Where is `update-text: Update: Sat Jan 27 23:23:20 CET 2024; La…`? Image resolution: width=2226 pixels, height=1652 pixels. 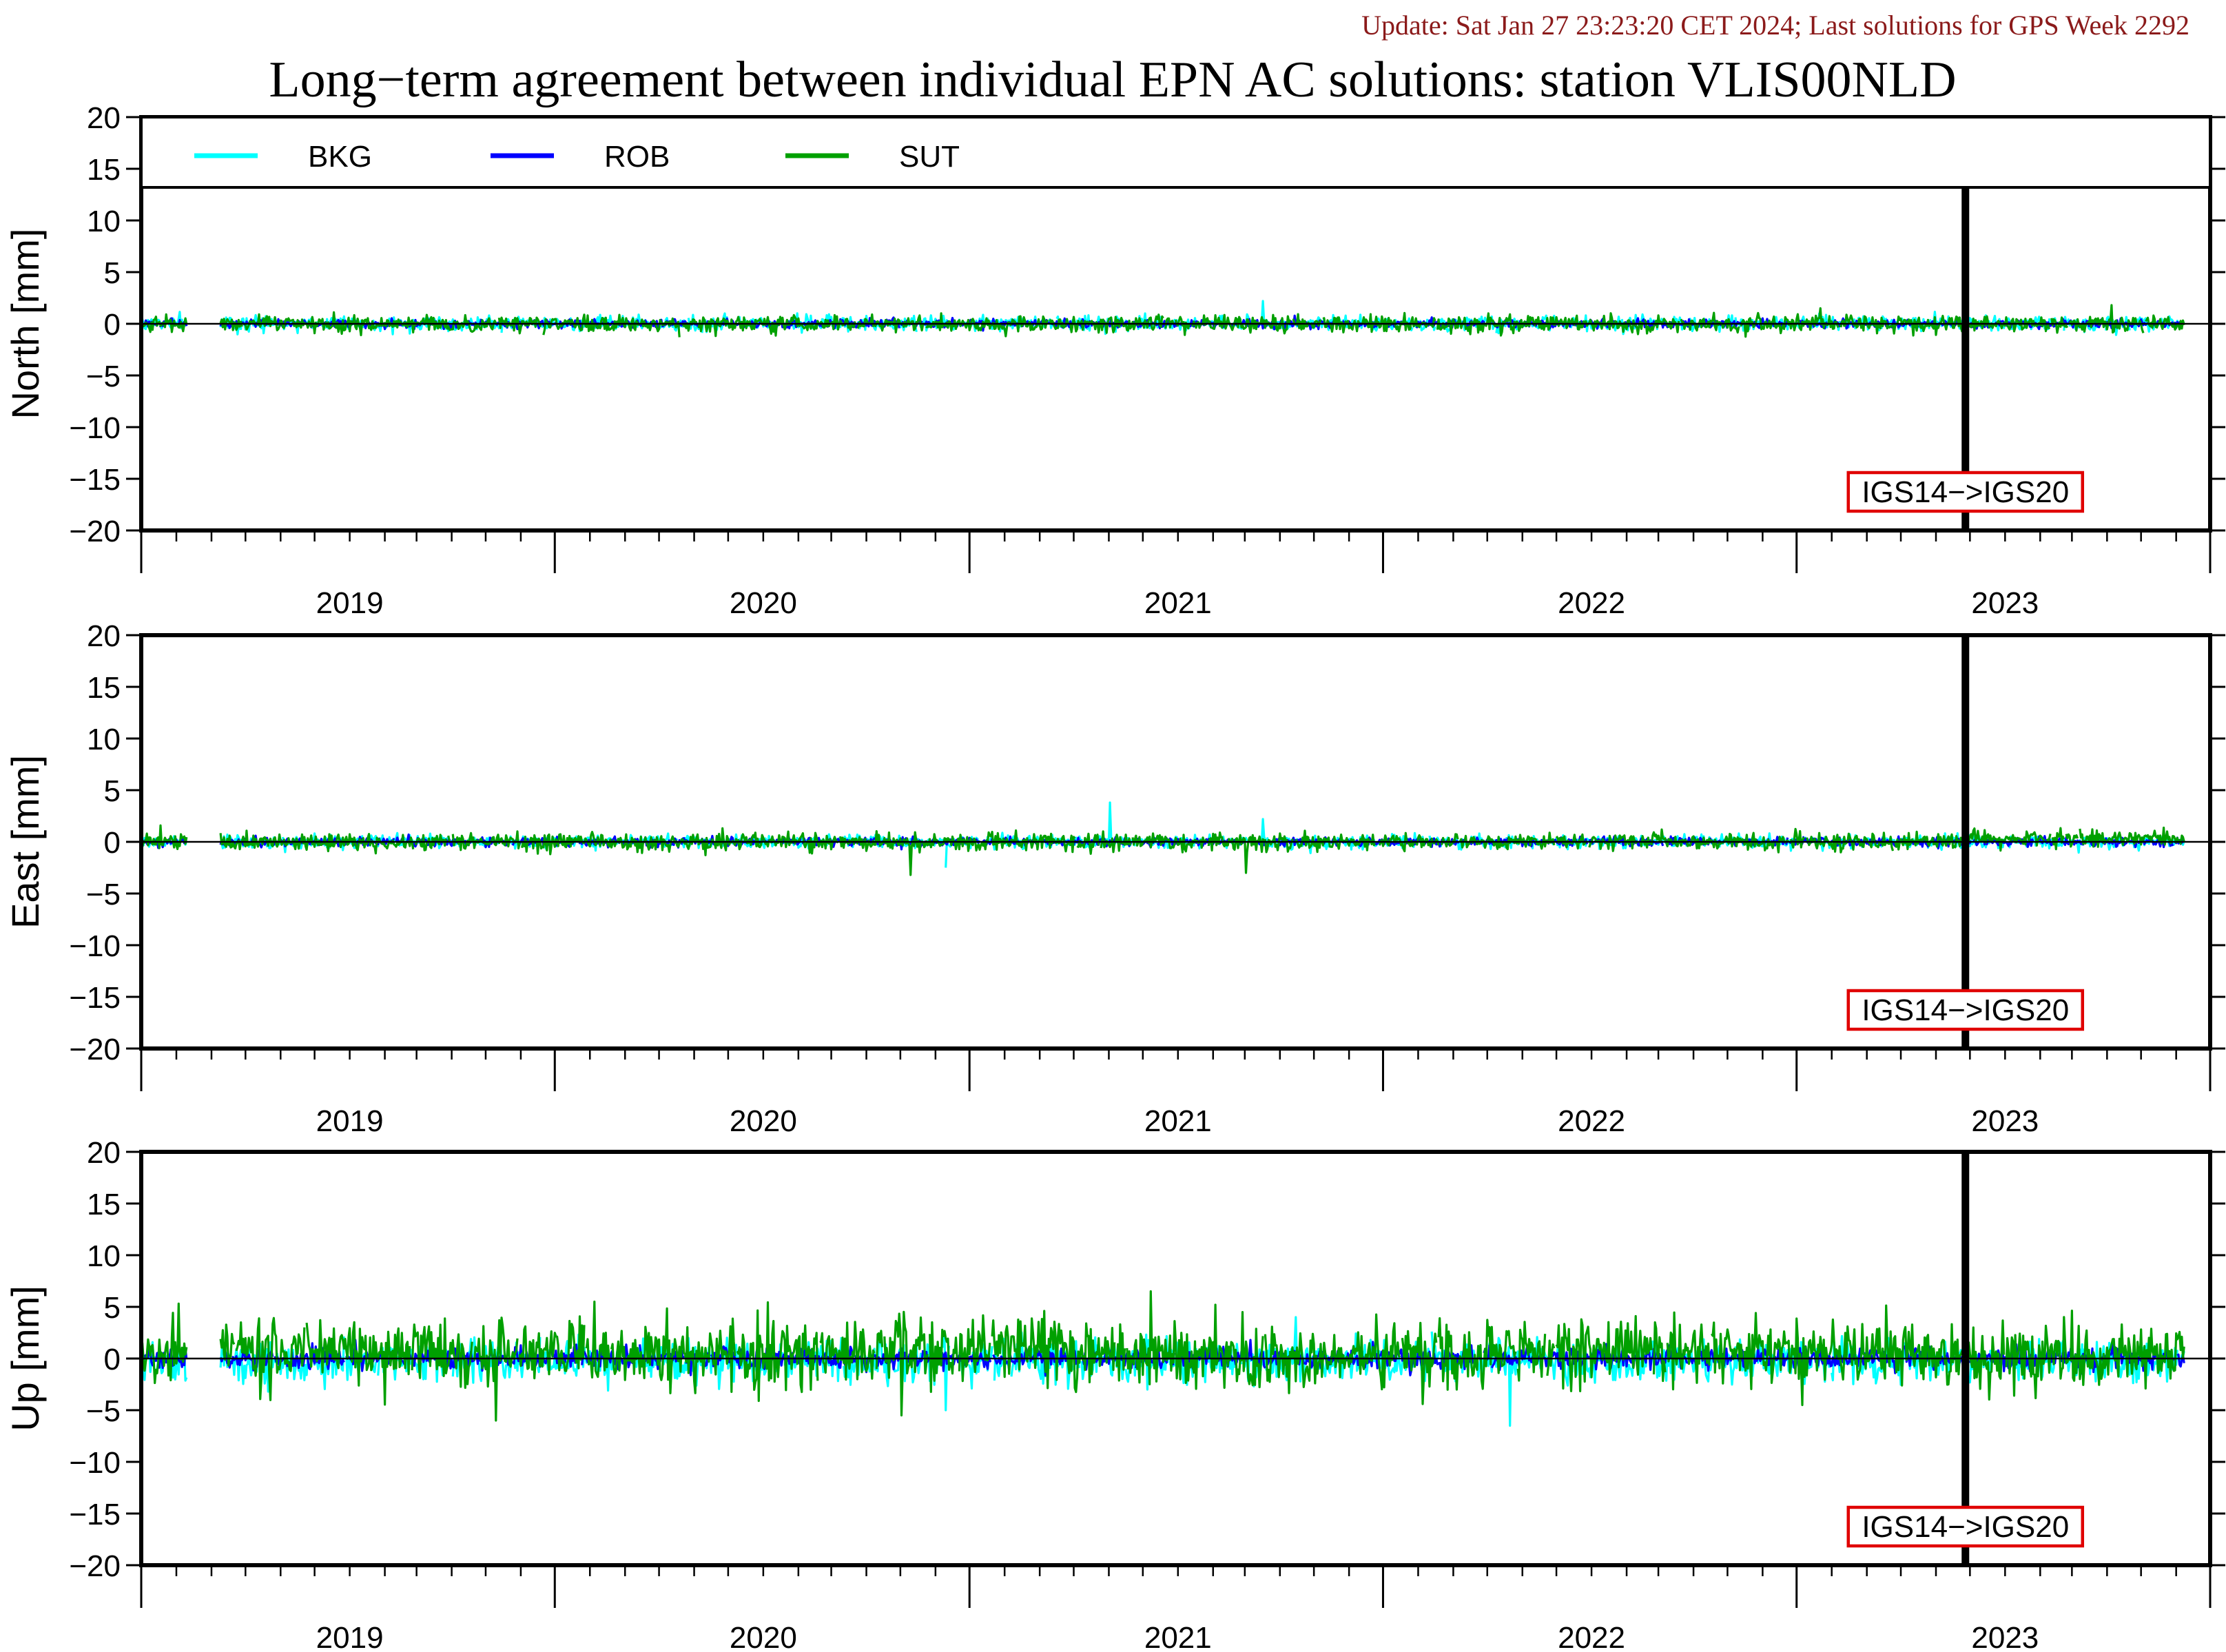
update-text: Update: Sat Jan 27 23:23:20 CET 2024; La… is located at coordinates (1775, 25).